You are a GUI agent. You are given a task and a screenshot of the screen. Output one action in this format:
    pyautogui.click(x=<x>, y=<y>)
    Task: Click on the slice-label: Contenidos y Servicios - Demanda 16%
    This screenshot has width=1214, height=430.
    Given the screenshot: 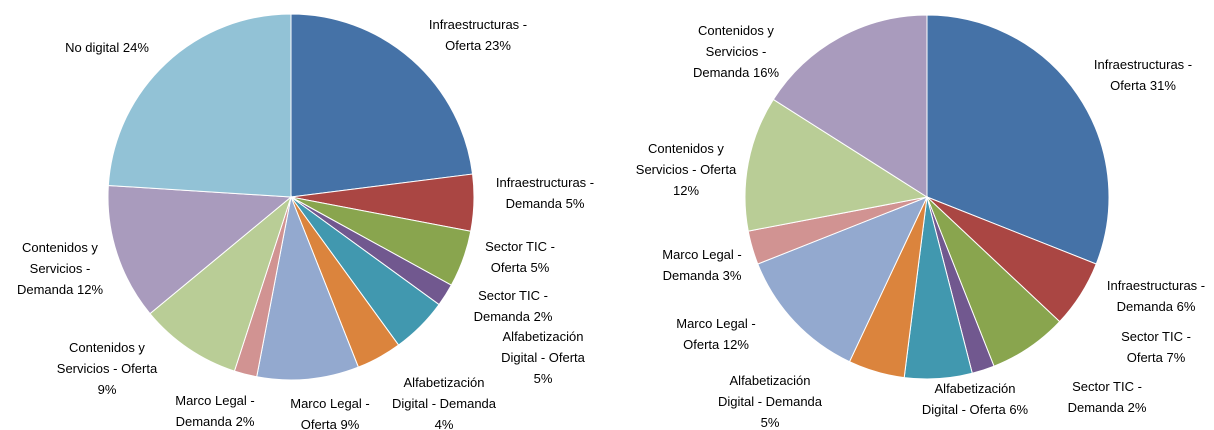 What is the action you would take?
    pyautogui.click(x=736, y=51)
    